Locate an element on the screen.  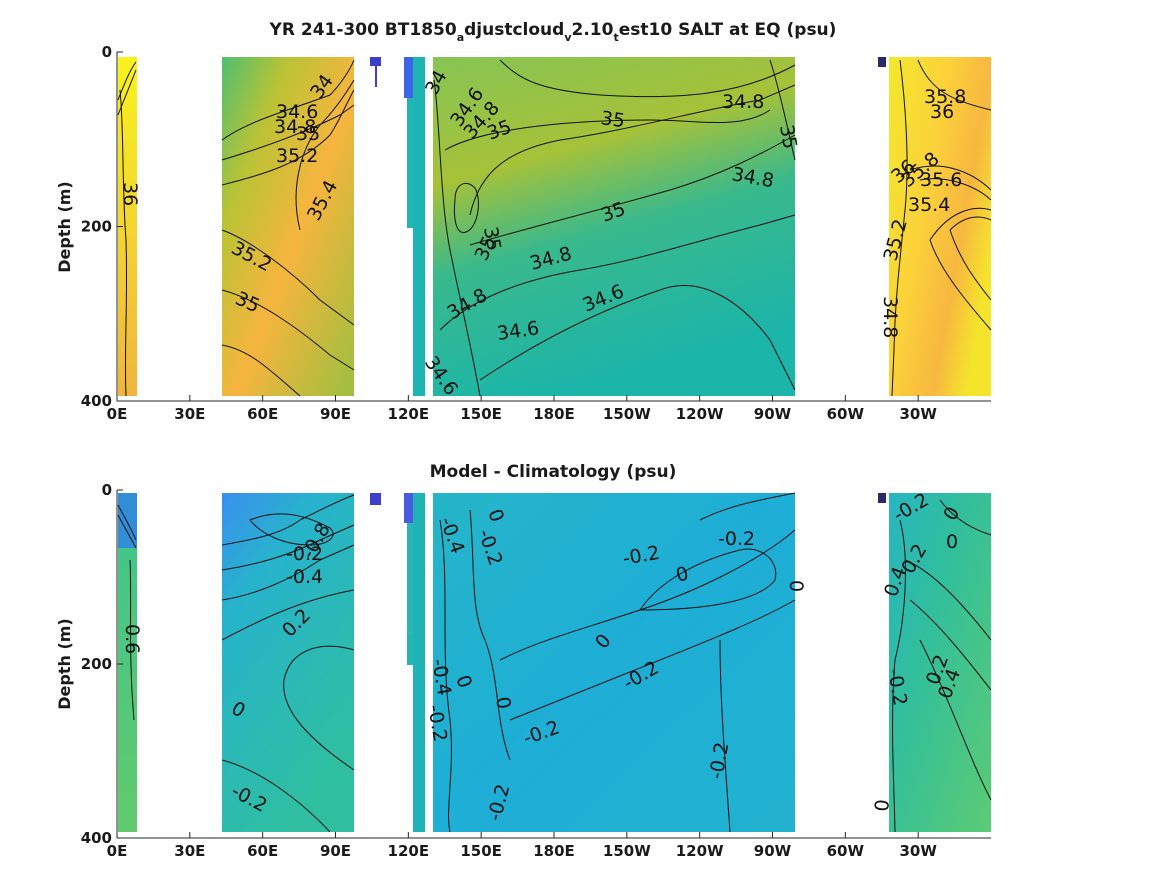
bottom-x-tick-label: 60W is located at coordinates (846, 851).